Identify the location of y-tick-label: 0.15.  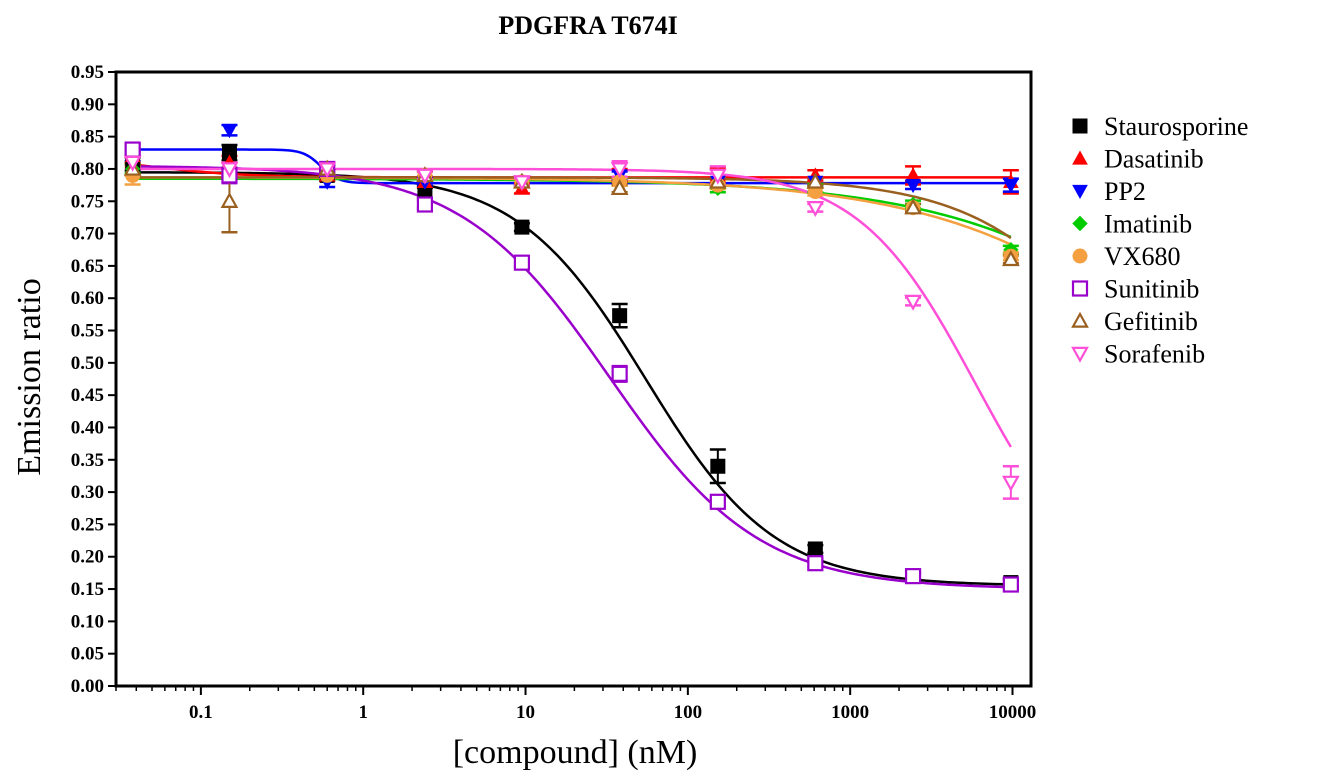
(87, 589).